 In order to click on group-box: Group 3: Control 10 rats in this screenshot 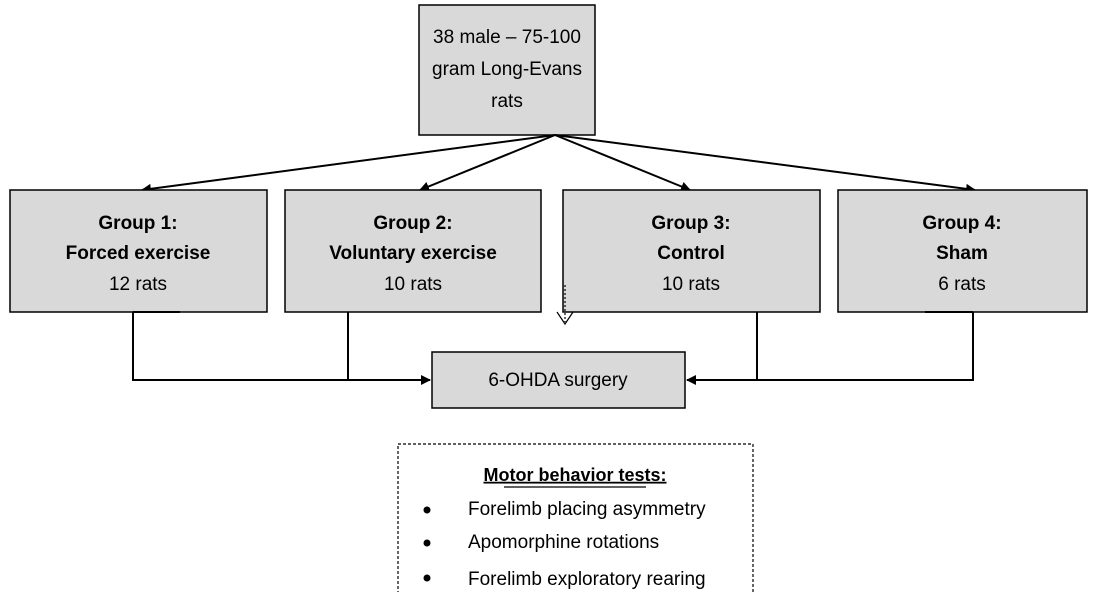, I will do `click(691, 251)`.